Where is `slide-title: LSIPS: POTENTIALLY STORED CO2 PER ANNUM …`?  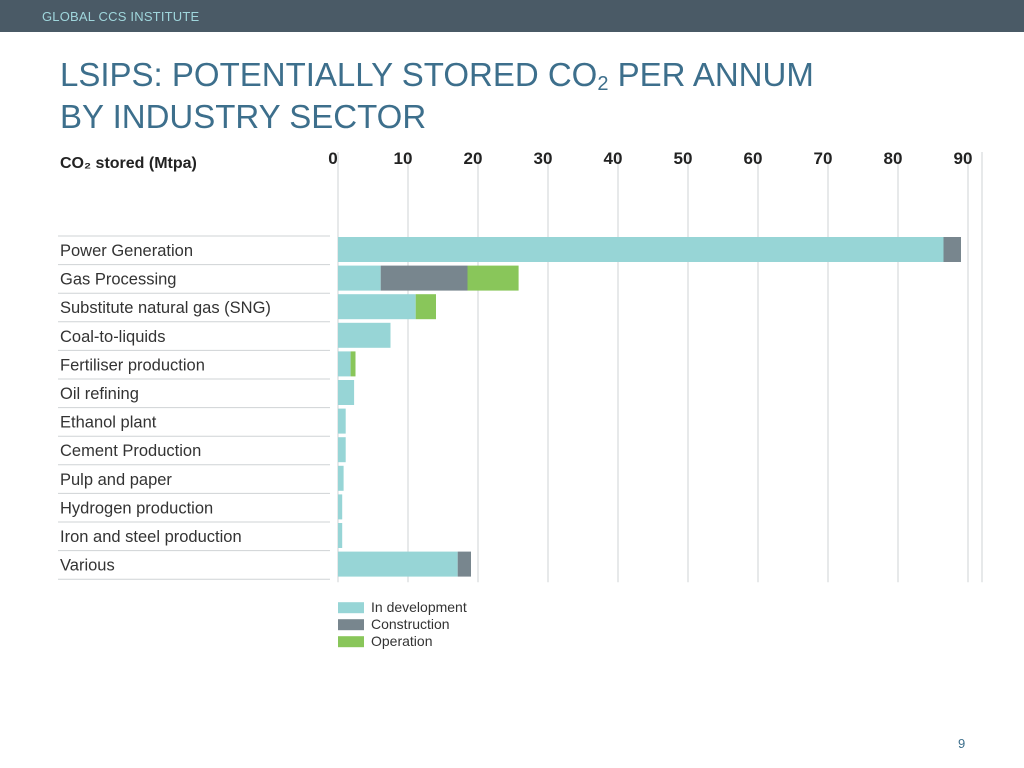
slide-title: LSIPS: POTENTIALLY STORED CO2 PER ANNUM … is located at coordinates (437, 96).